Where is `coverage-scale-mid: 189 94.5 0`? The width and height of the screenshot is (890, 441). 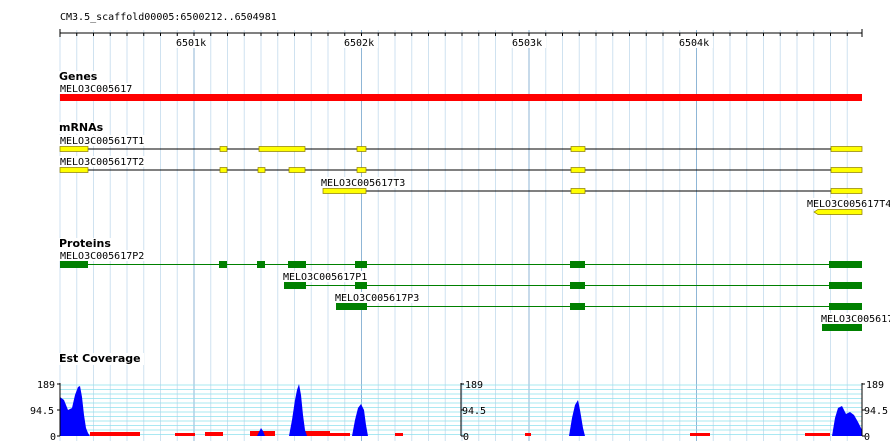 coverage-scale-mid: 189 94.5 0 is located at coordinates (473, 410).